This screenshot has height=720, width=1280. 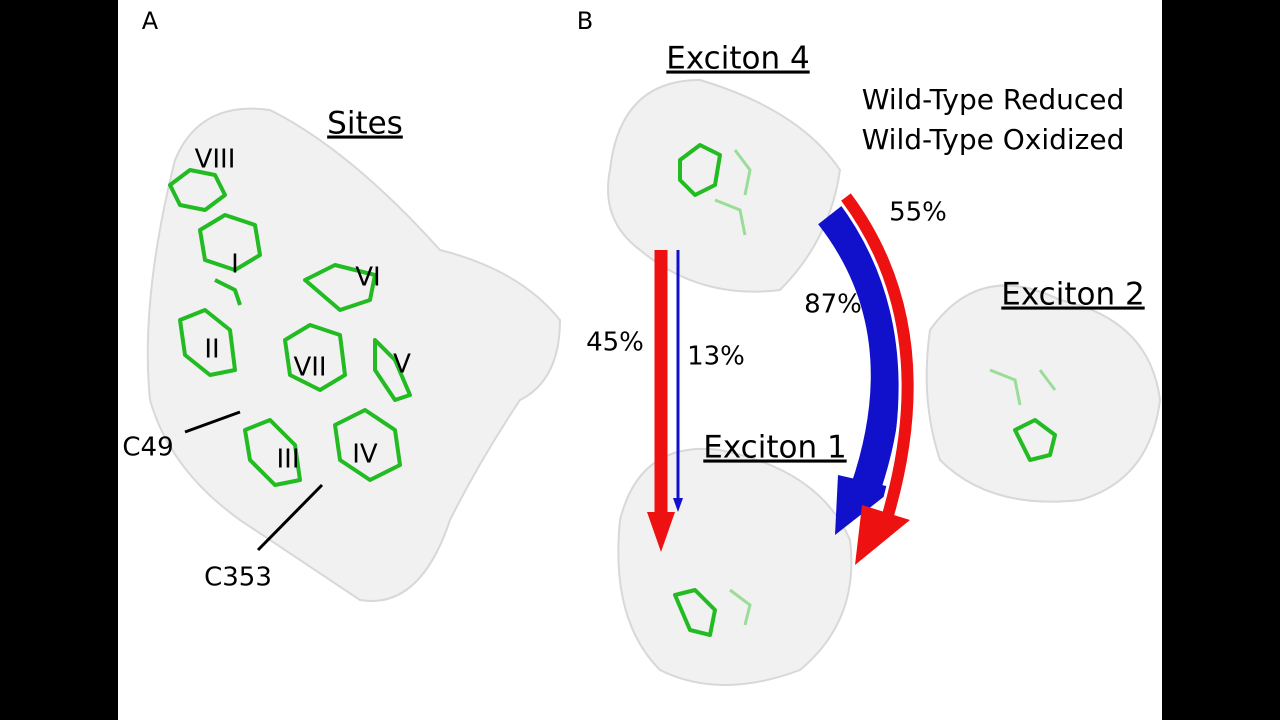 What do you see at coordinates (402, 365) in the screenshot?
I see `site-label: V` at bounding box center [402, 365].